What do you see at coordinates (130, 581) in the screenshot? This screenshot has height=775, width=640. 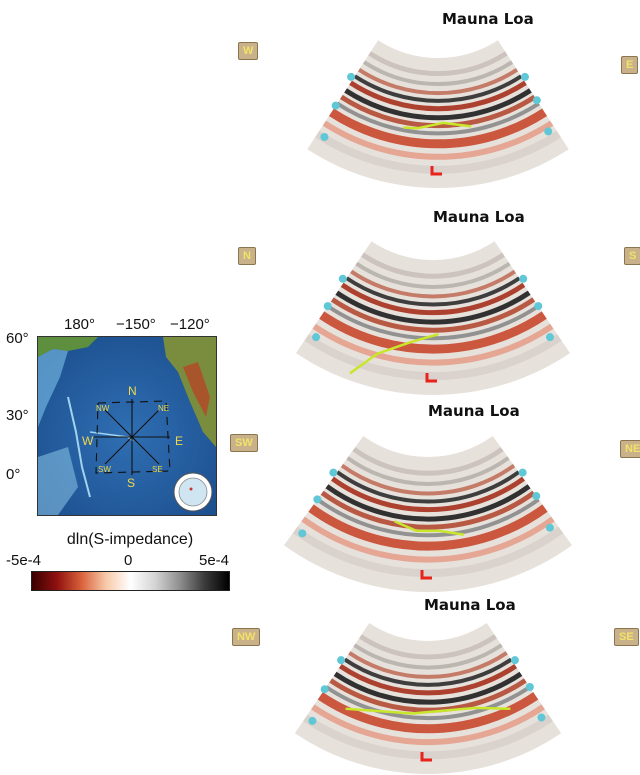 I see `colorbar` at bounding box center [130, 581].